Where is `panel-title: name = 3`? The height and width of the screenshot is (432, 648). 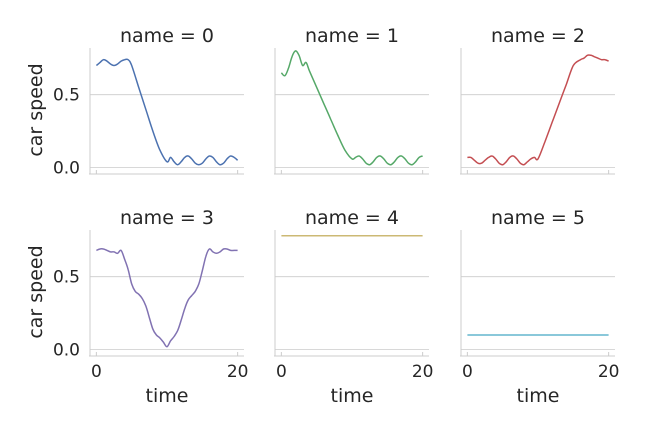 panel-title: name = 3 is located at coordinates (167, 218).